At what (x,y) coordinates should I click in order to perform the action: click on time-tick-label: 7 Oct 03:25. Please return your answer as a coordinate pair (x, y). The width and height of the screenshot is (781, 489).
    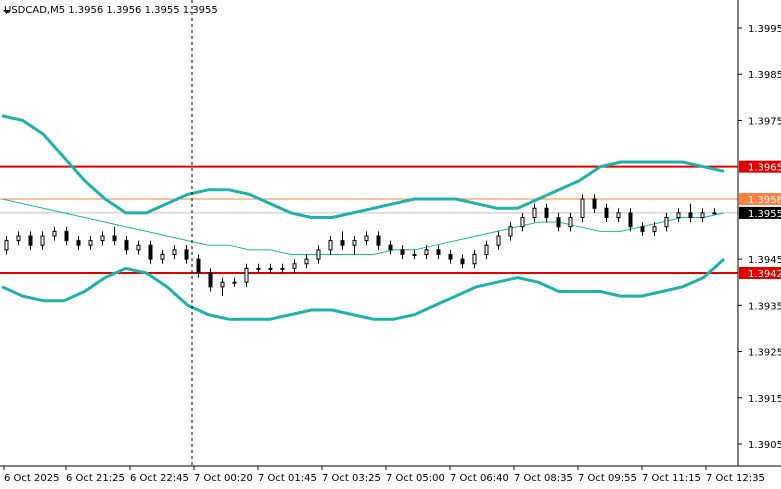
    Looking at the image, I should click on (351, 478).